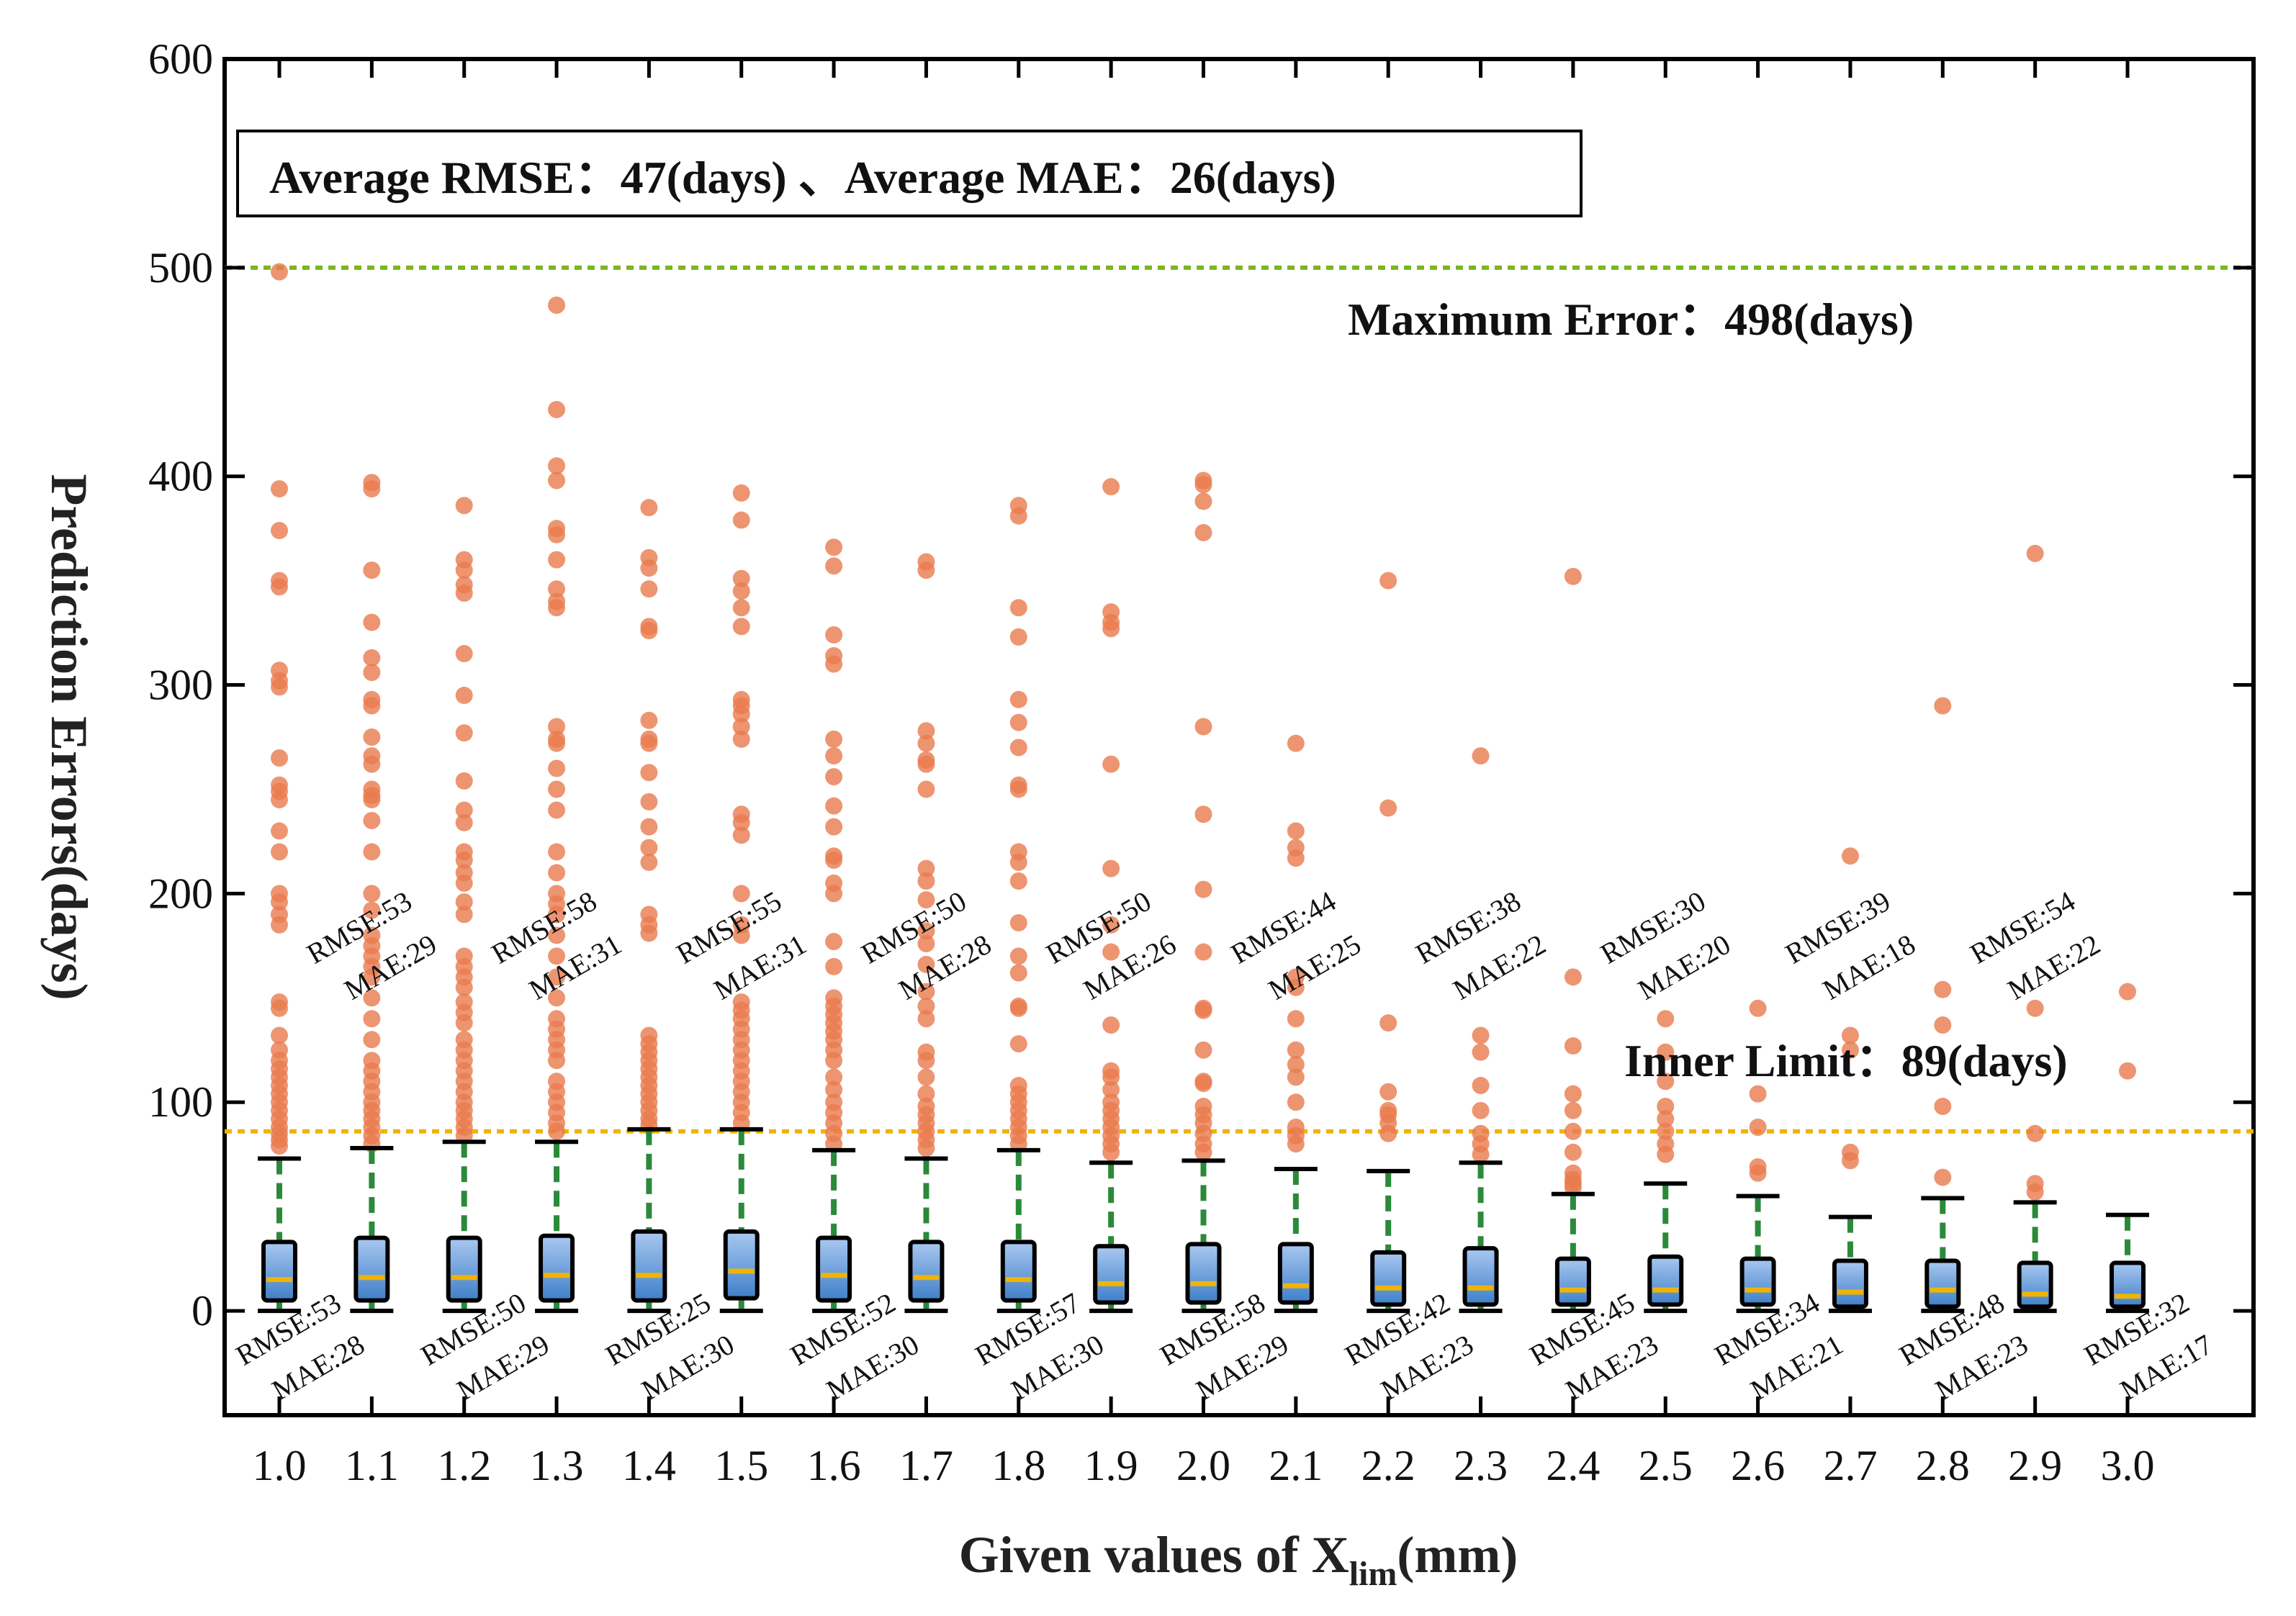  Describe the element at coordinates (2035, 1465) in the screenshot. I see `x-tick-label: 2.9` at that location.